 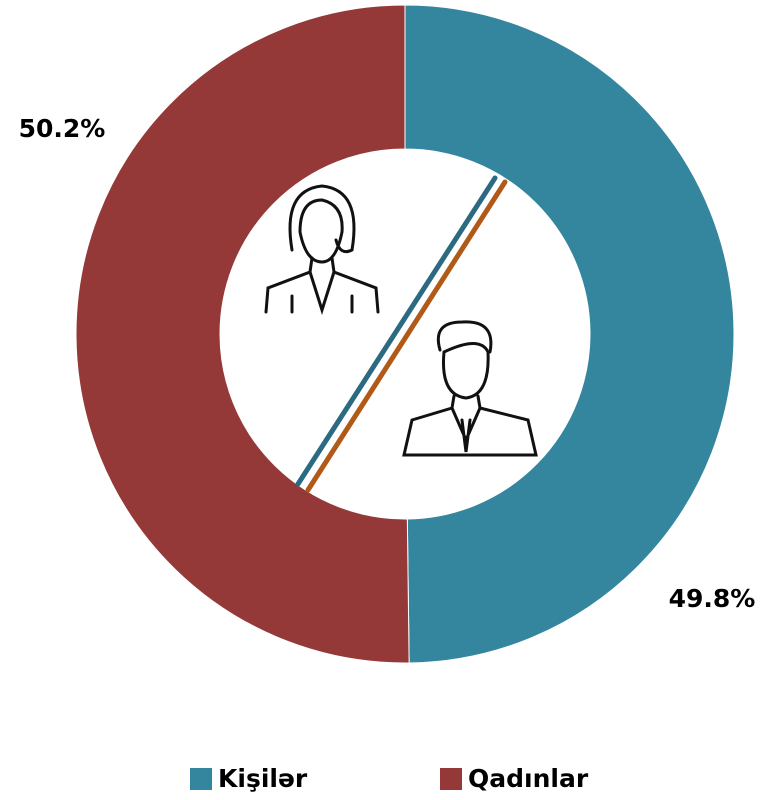 I want to click on legend-label: Kişilər, so click(x=263, y=778).